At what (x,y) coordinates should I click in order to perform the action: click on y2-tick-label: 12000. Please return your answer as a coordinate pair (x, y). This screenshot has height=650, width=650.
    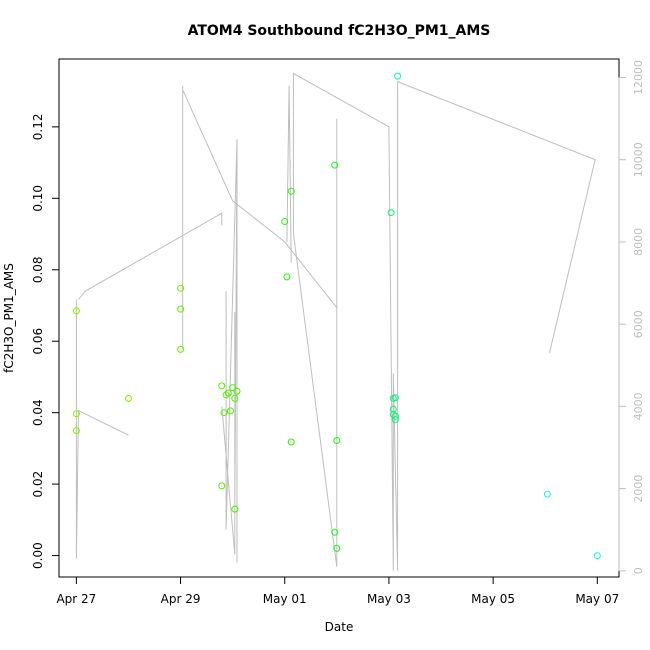
    Looking at the image, I should click on (638, 77).